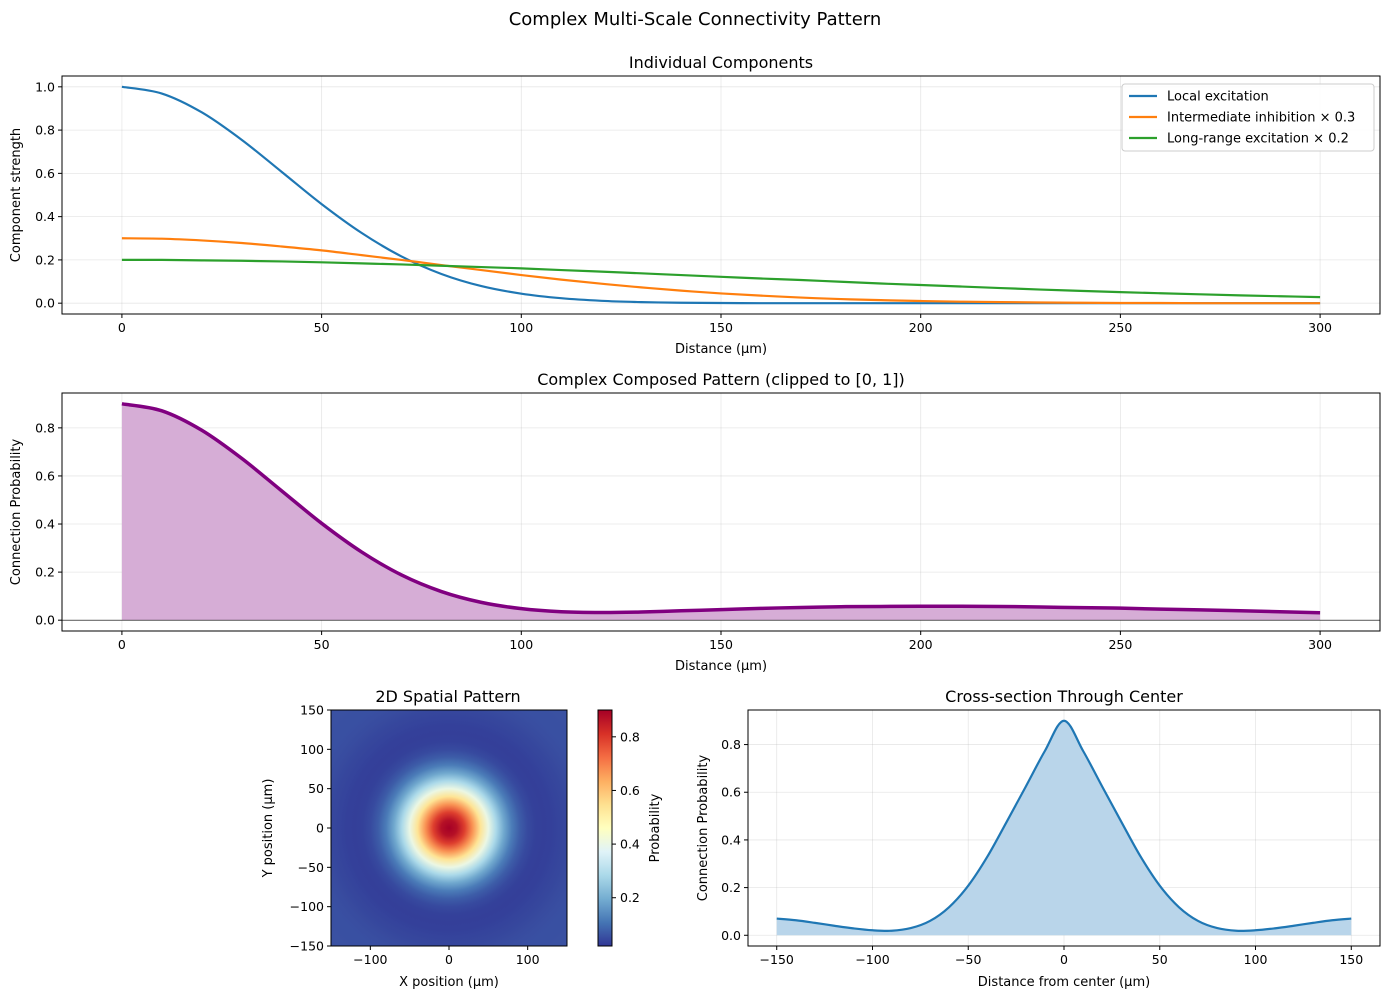  What do you see at coordinates (312, 710) in the screenshot?
I see `y-tick-label: 150` at bounding box center [312, 710].